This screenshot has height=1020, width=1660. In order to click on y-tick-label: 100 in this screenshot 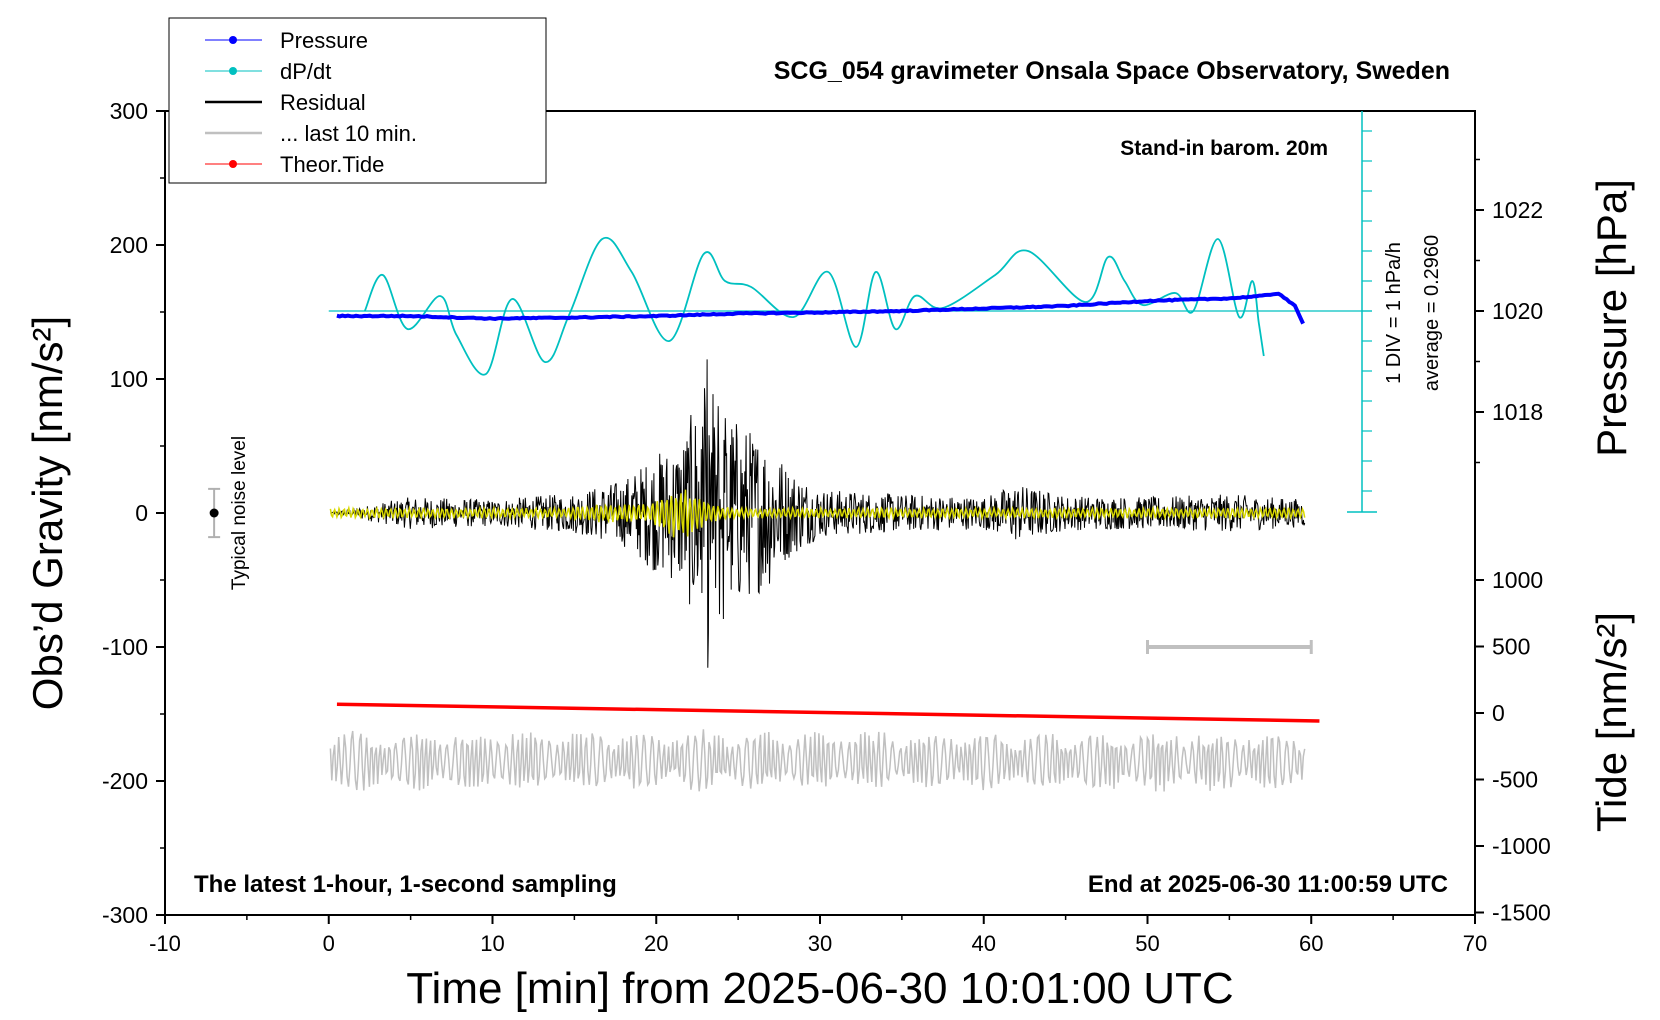, I will do `click(129, 379)`.